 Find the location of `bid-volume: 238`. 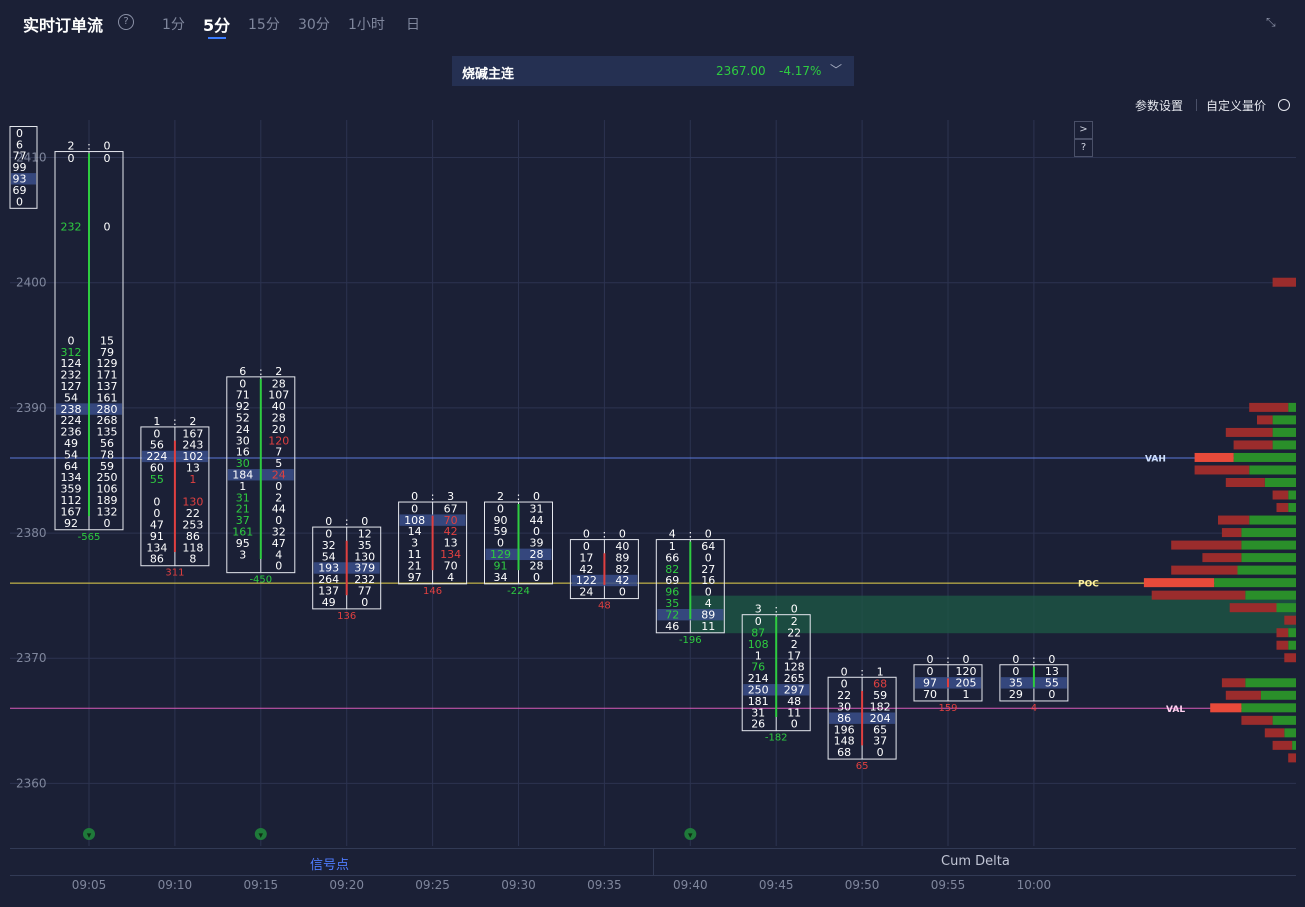

bid-volume: 238 is located at coordinates (71, 409).